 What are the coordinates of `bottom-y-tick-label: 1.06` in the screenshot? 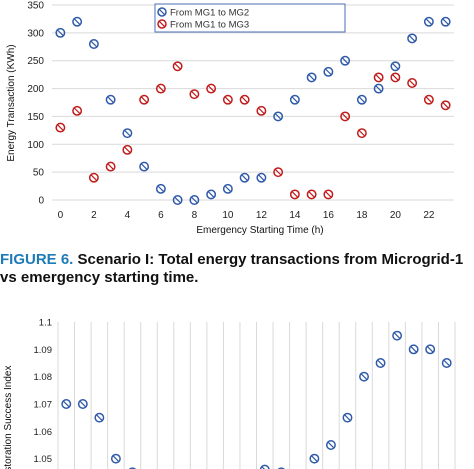 It's located at (43, 432).